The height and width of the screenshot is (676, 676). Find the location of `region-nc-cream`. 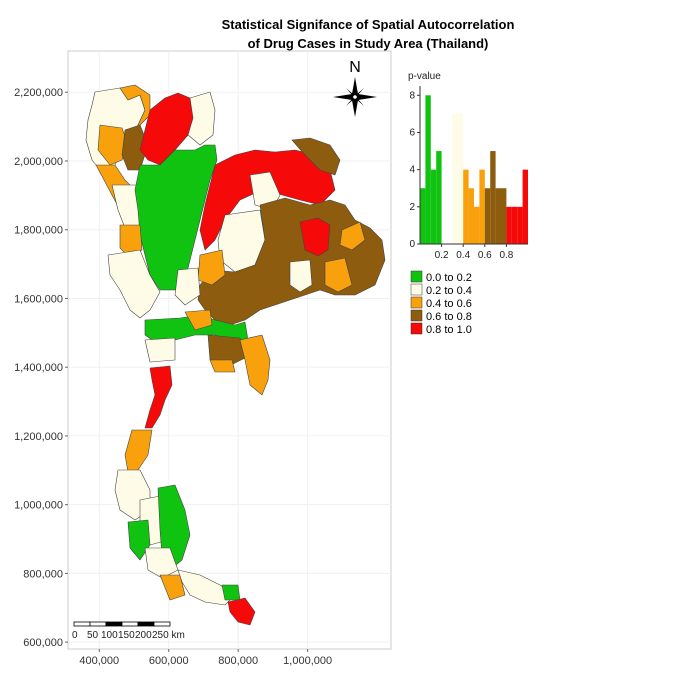

region-nc-cream is located at coordinates (187, 286).